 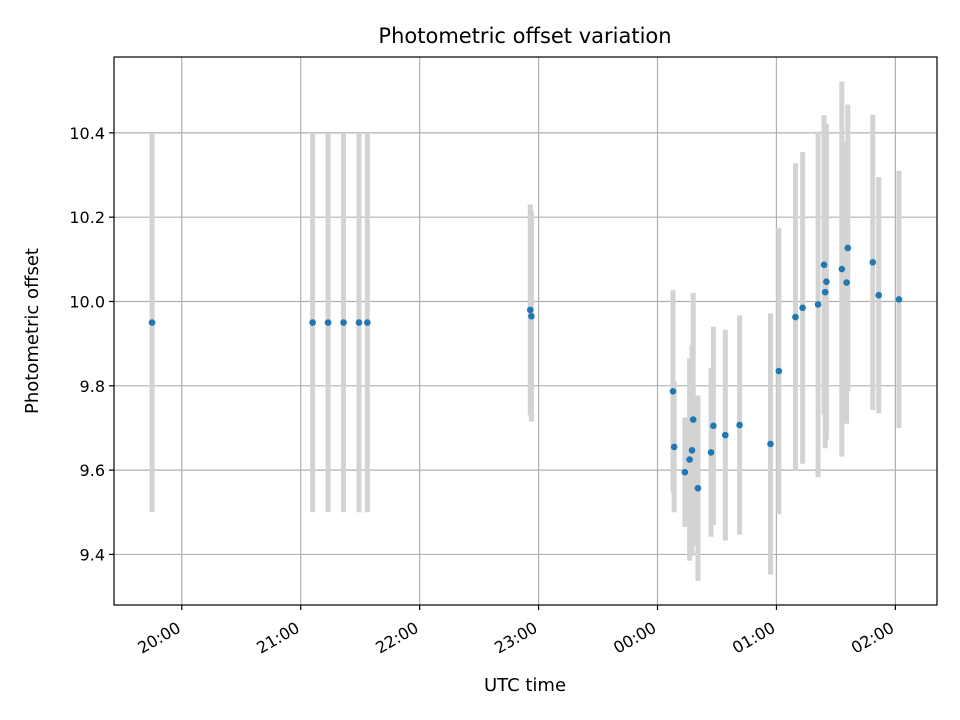 I want to click on y-tick-label: 9.4, so click(x=92, y=554).